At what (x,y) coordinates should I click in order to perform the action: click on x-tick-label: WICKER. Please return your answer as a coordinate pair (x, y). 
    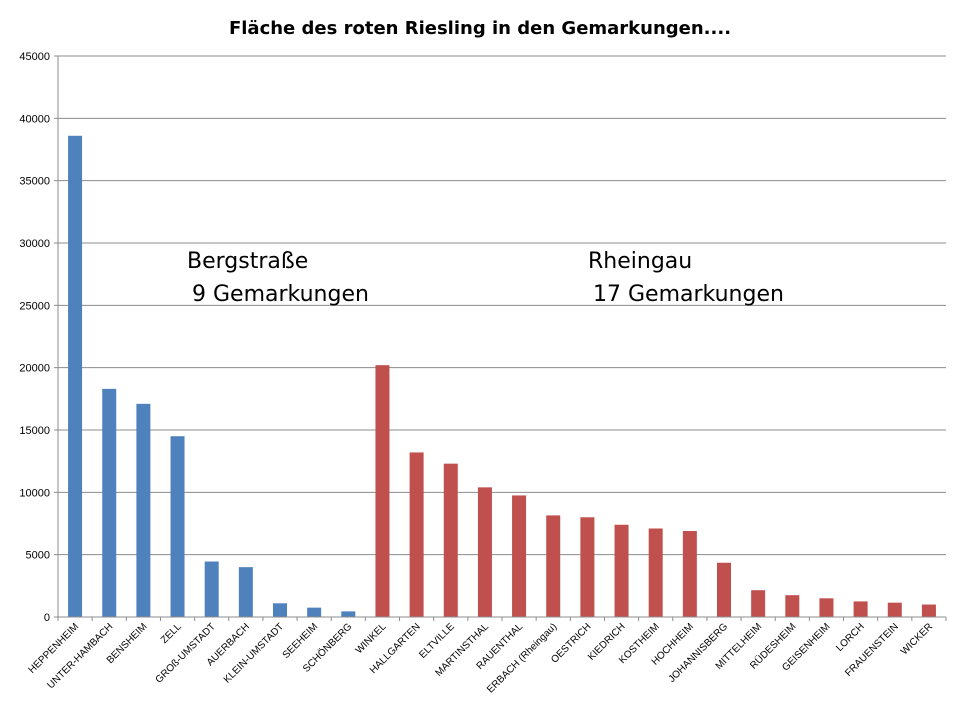
    Looking at the image, I should click on (917, 639).